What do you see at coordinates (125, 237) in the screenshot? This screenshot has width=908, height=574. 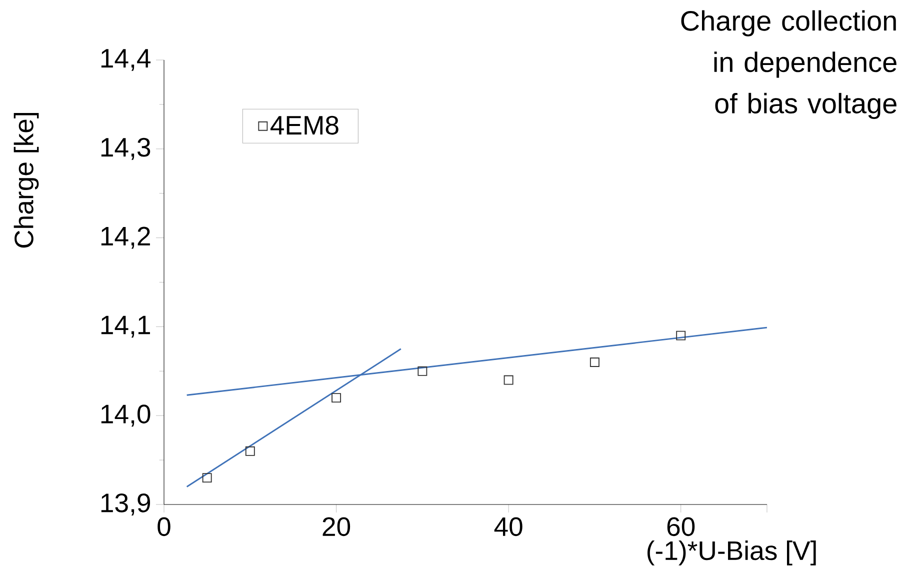 I see `y-tick-label: 14,2` at bounding box center [125, 237].